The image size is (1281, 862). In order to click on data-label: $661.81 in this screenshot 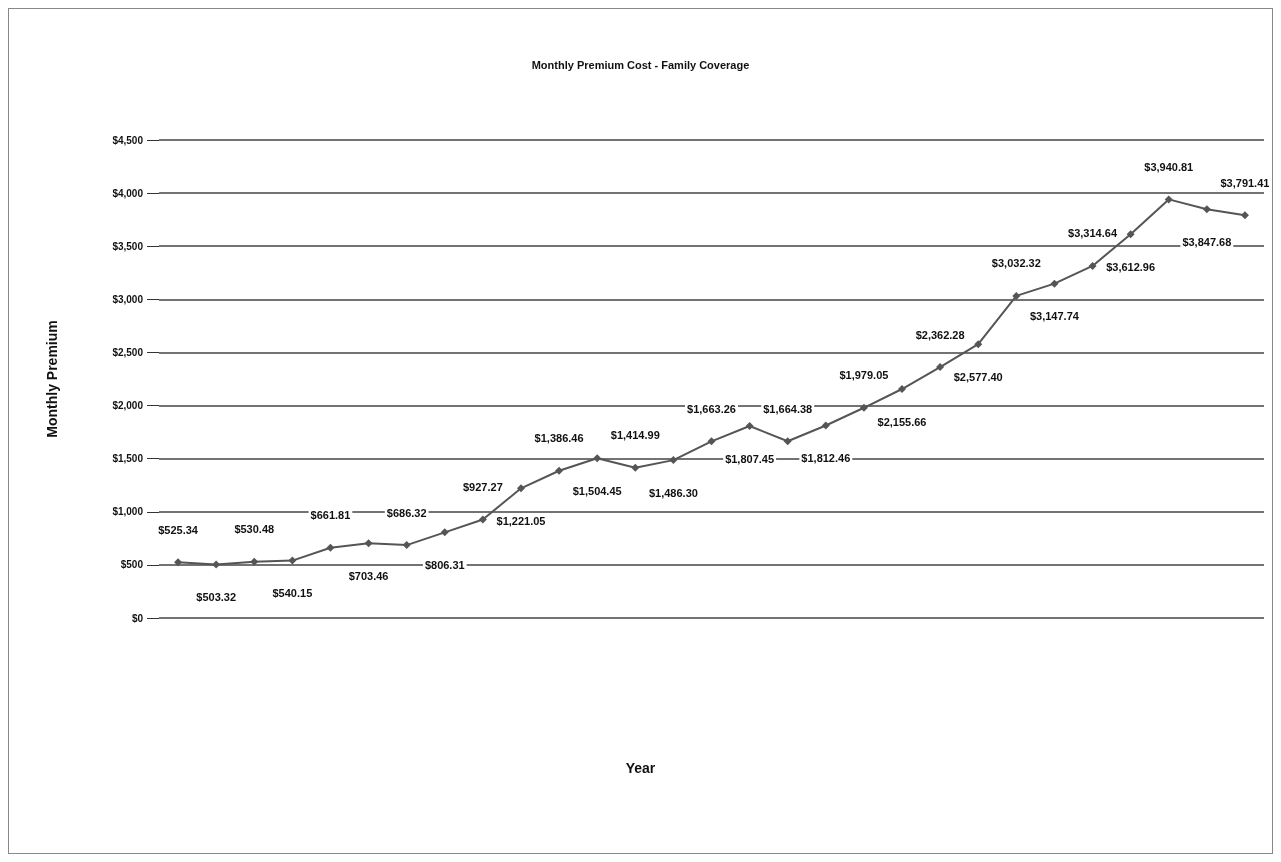, I will do `click(330, 515)`.